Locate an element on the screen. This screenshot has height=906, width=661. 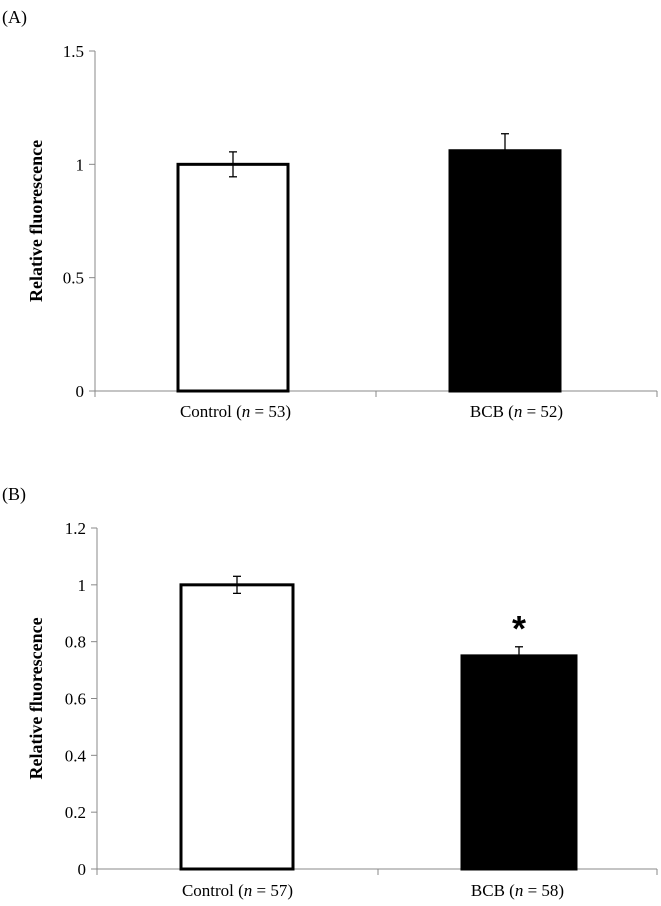
x-tick-label: Control (n = 57) is located at coordinates (237, 890).